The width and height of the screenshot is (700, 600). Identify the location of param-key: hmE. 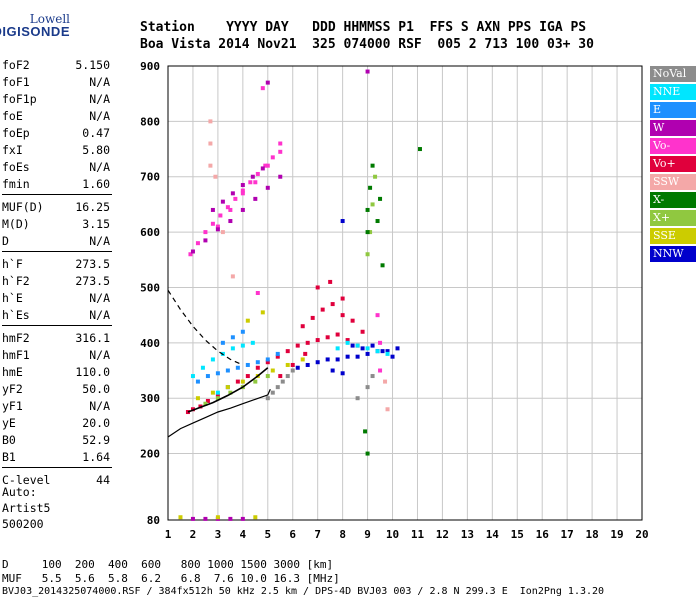
(12, 372).